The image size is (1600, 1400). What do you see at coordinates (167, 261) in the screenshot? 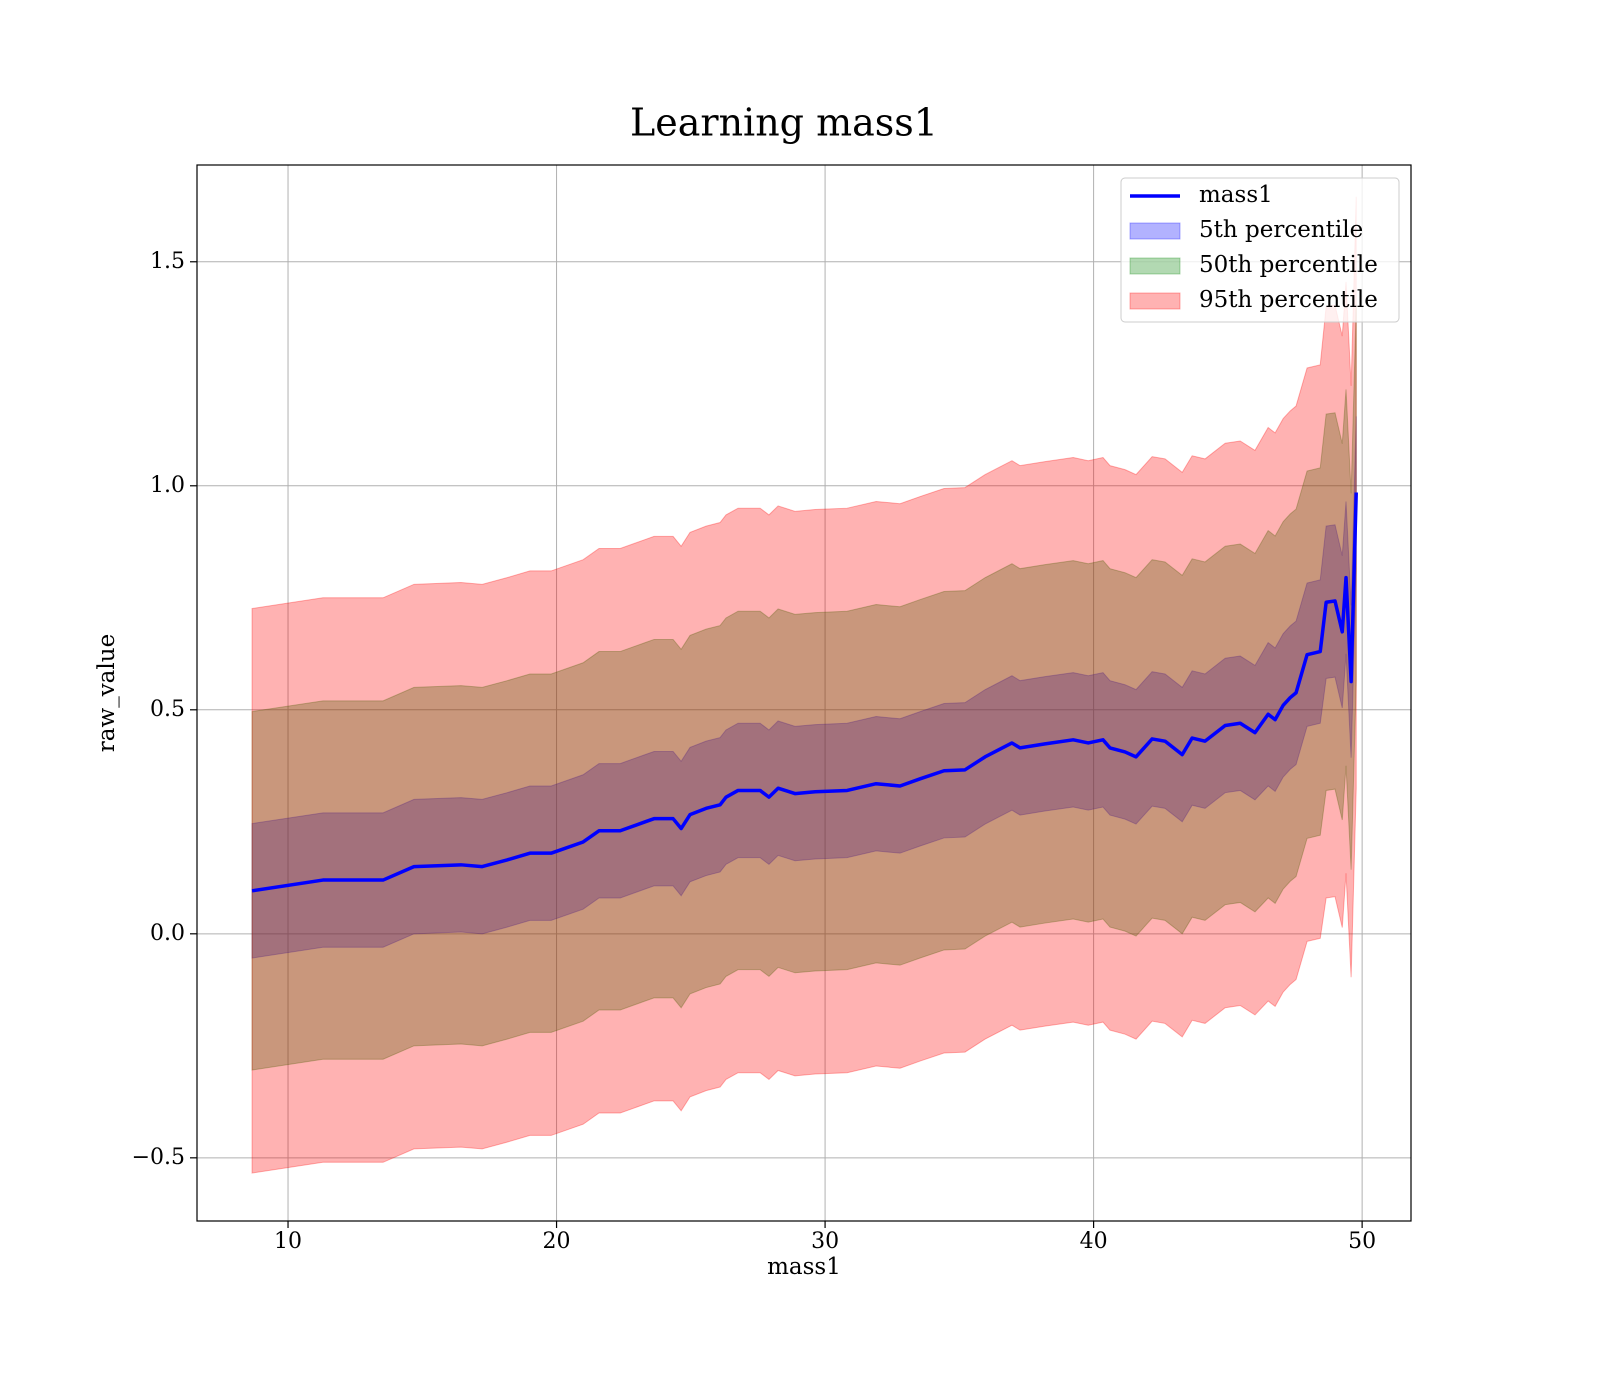
I see `y-tick-label: 1.5` at bounding box center [167, 261].